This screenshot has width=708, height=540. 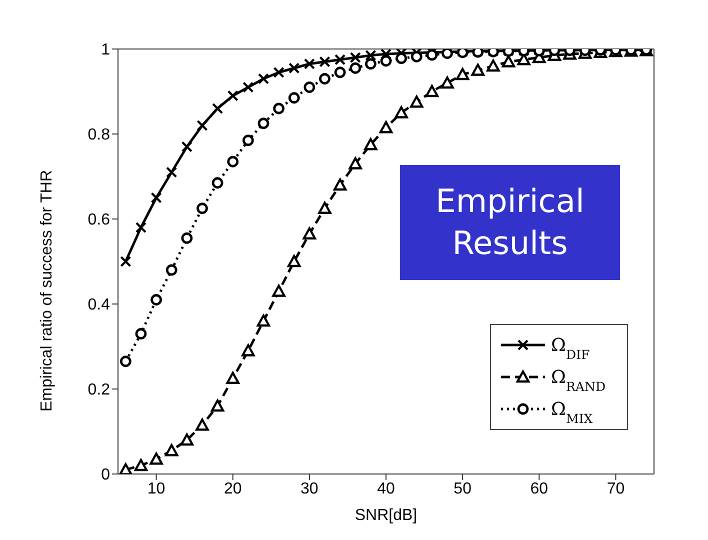 What do you see at coordinates (105, 50) in the screenshot?
I see `y-tick-label: 1` at bounding box center [105, 50].